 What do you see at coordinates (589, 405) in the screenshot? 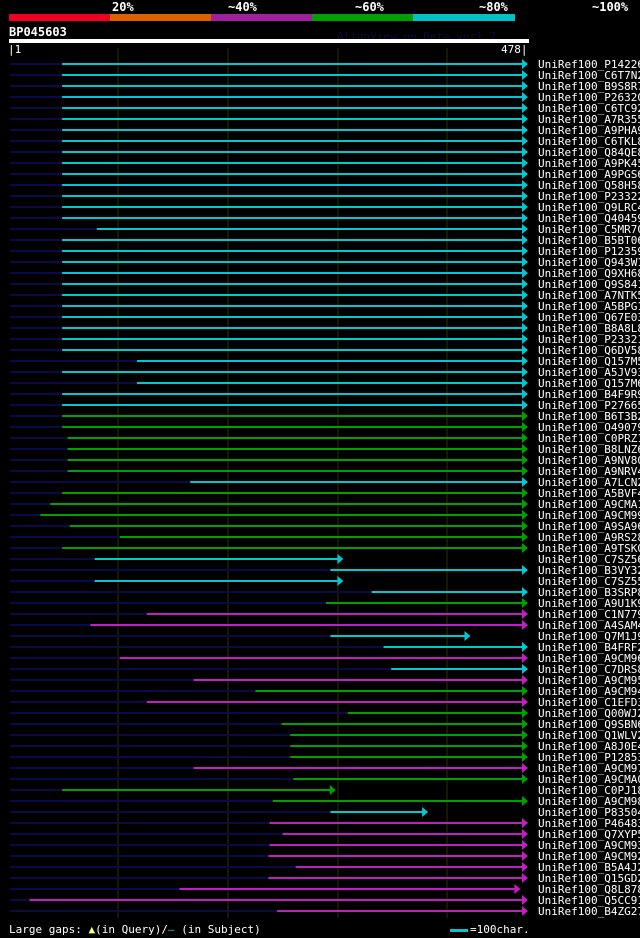
I see `hit-label: UniRef100_P27665` at bounding box center [589, 405].